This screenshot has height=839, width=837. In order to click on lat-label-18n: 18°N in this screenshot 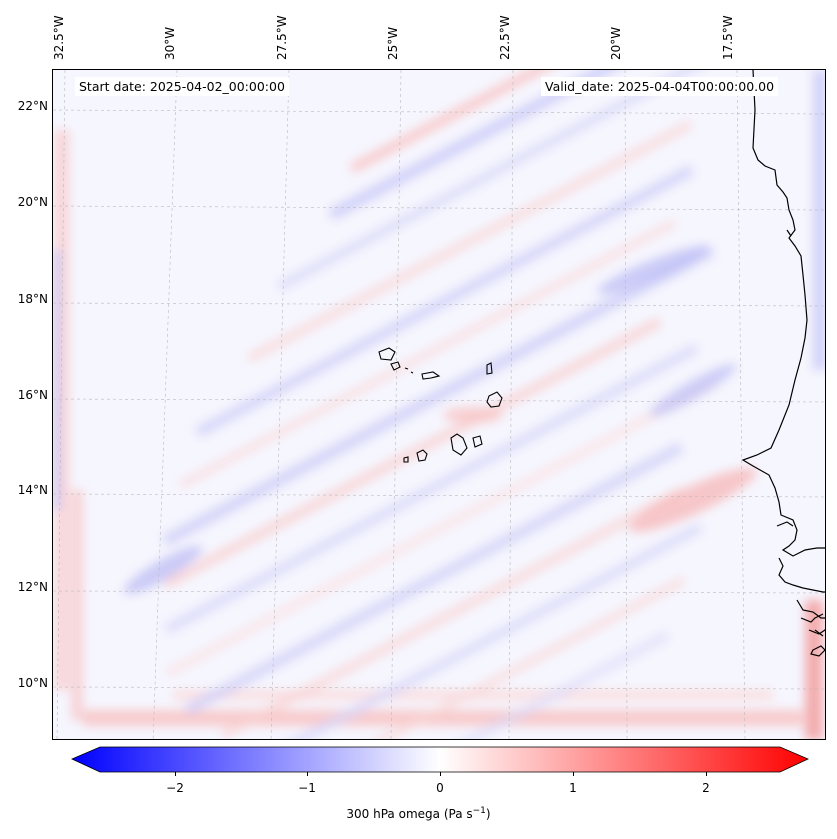, I will do `click(32, 299)`.